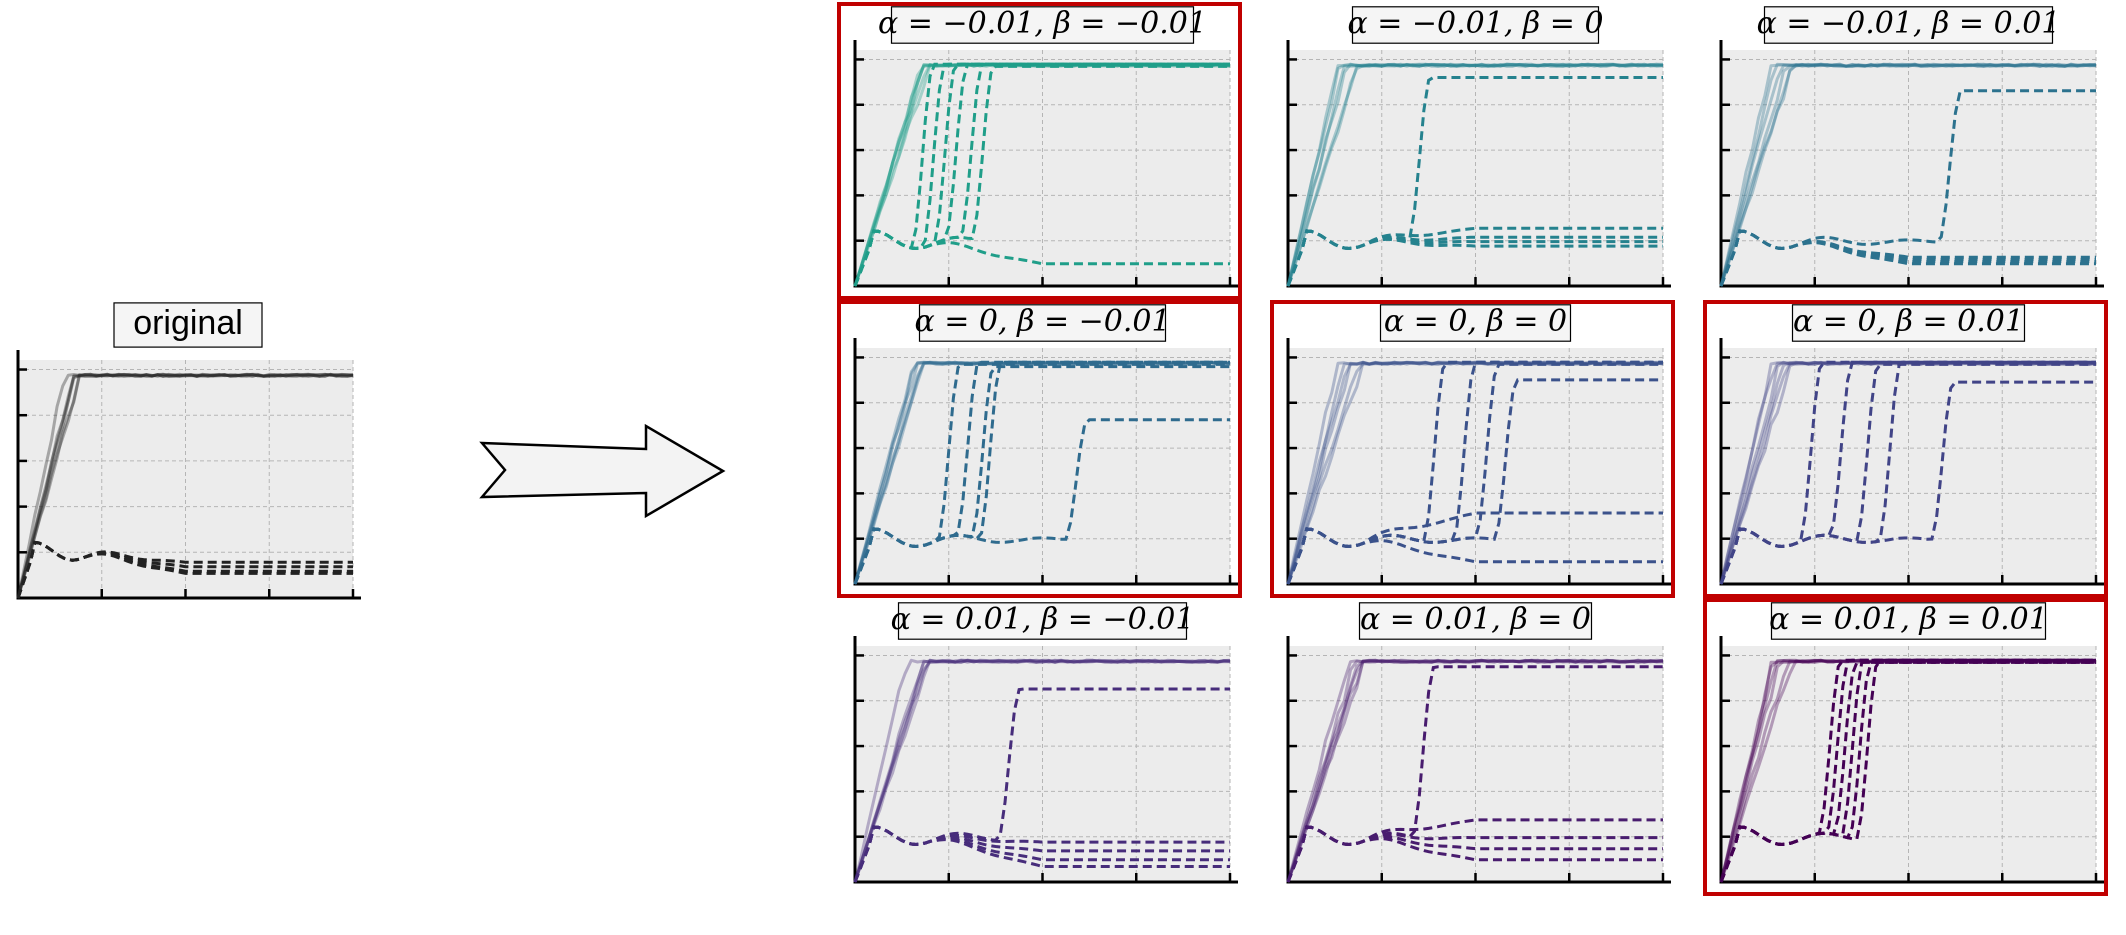 This screenshot has width=2126, height=935. I want to click on panel-title: α = −0.01, β = 0.01, so click(1909, 23).